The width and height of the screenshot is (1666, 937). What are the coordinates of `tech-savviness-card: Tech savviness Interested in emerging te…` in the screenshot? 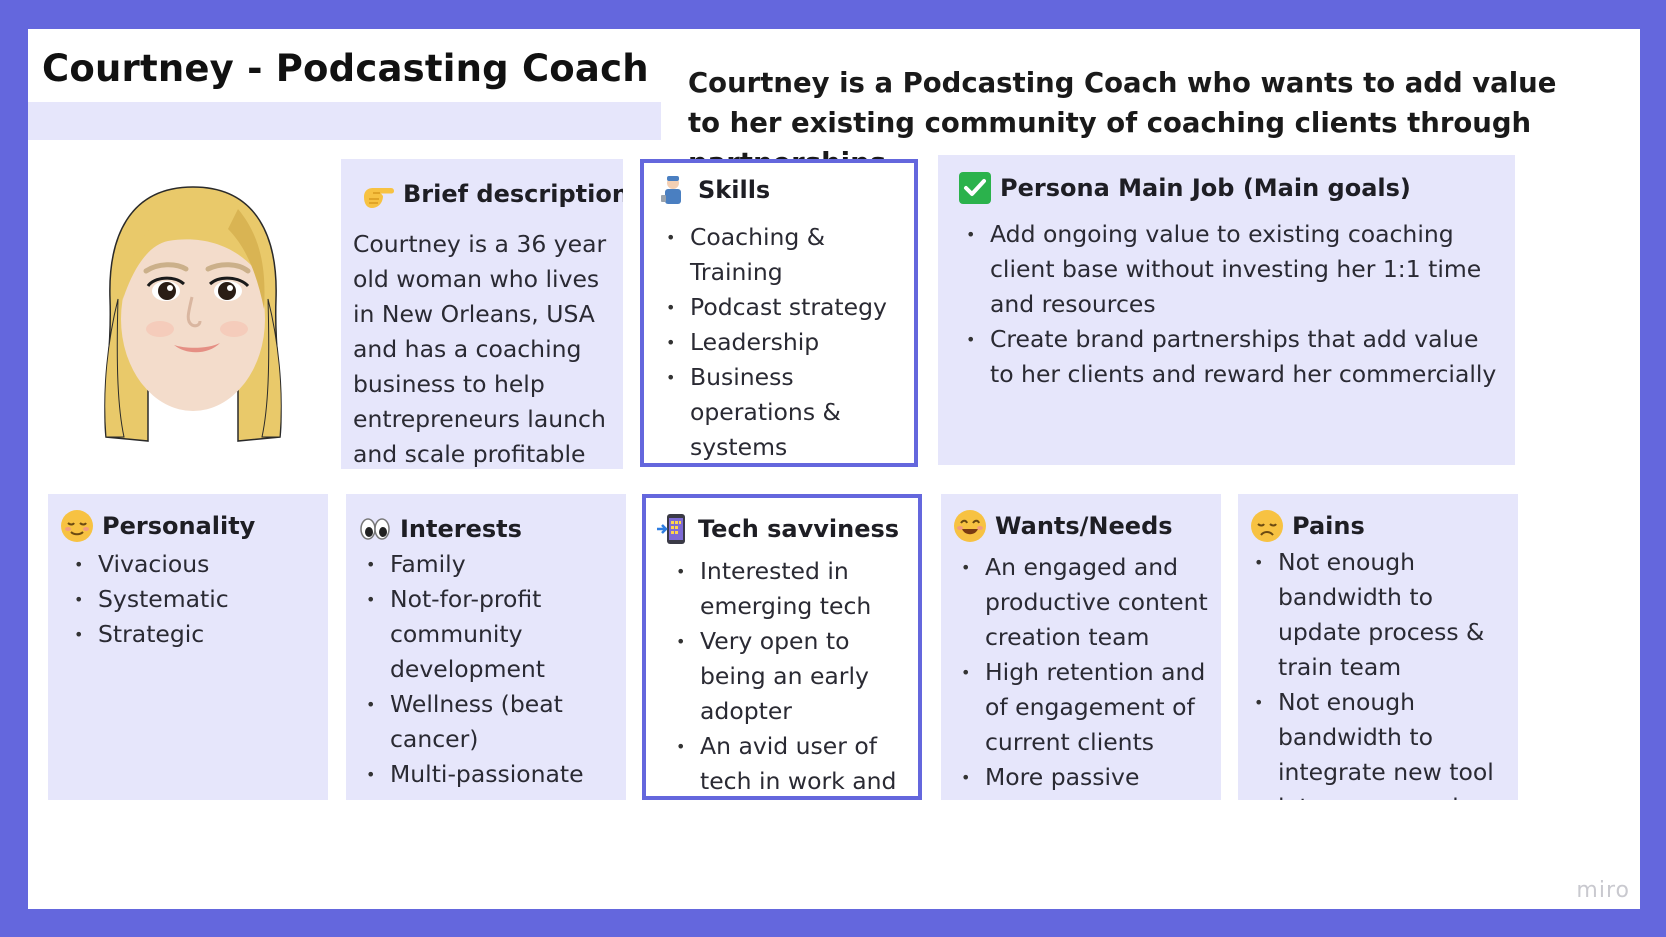 It's located at (782, 647).